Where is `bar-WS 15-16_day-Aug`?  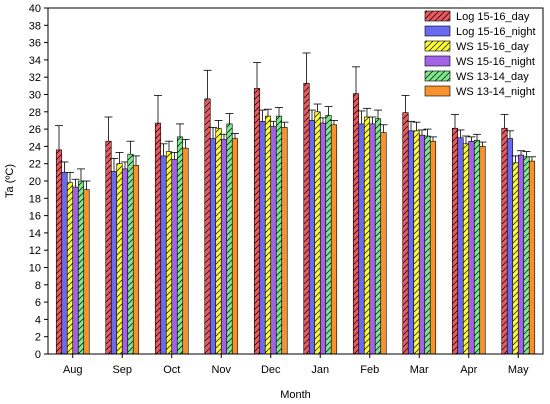 bar-WS 15-16_day-Aug is located at coordinates (70, 268).